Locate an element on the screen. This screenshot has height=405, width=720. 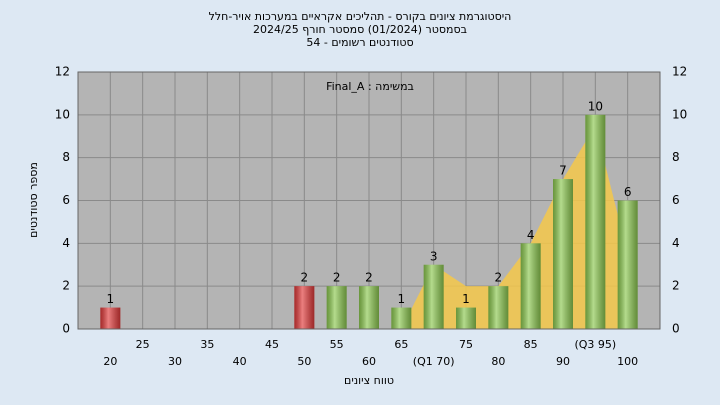
y-tick-label: 0 is located at coordinates (66, 329).